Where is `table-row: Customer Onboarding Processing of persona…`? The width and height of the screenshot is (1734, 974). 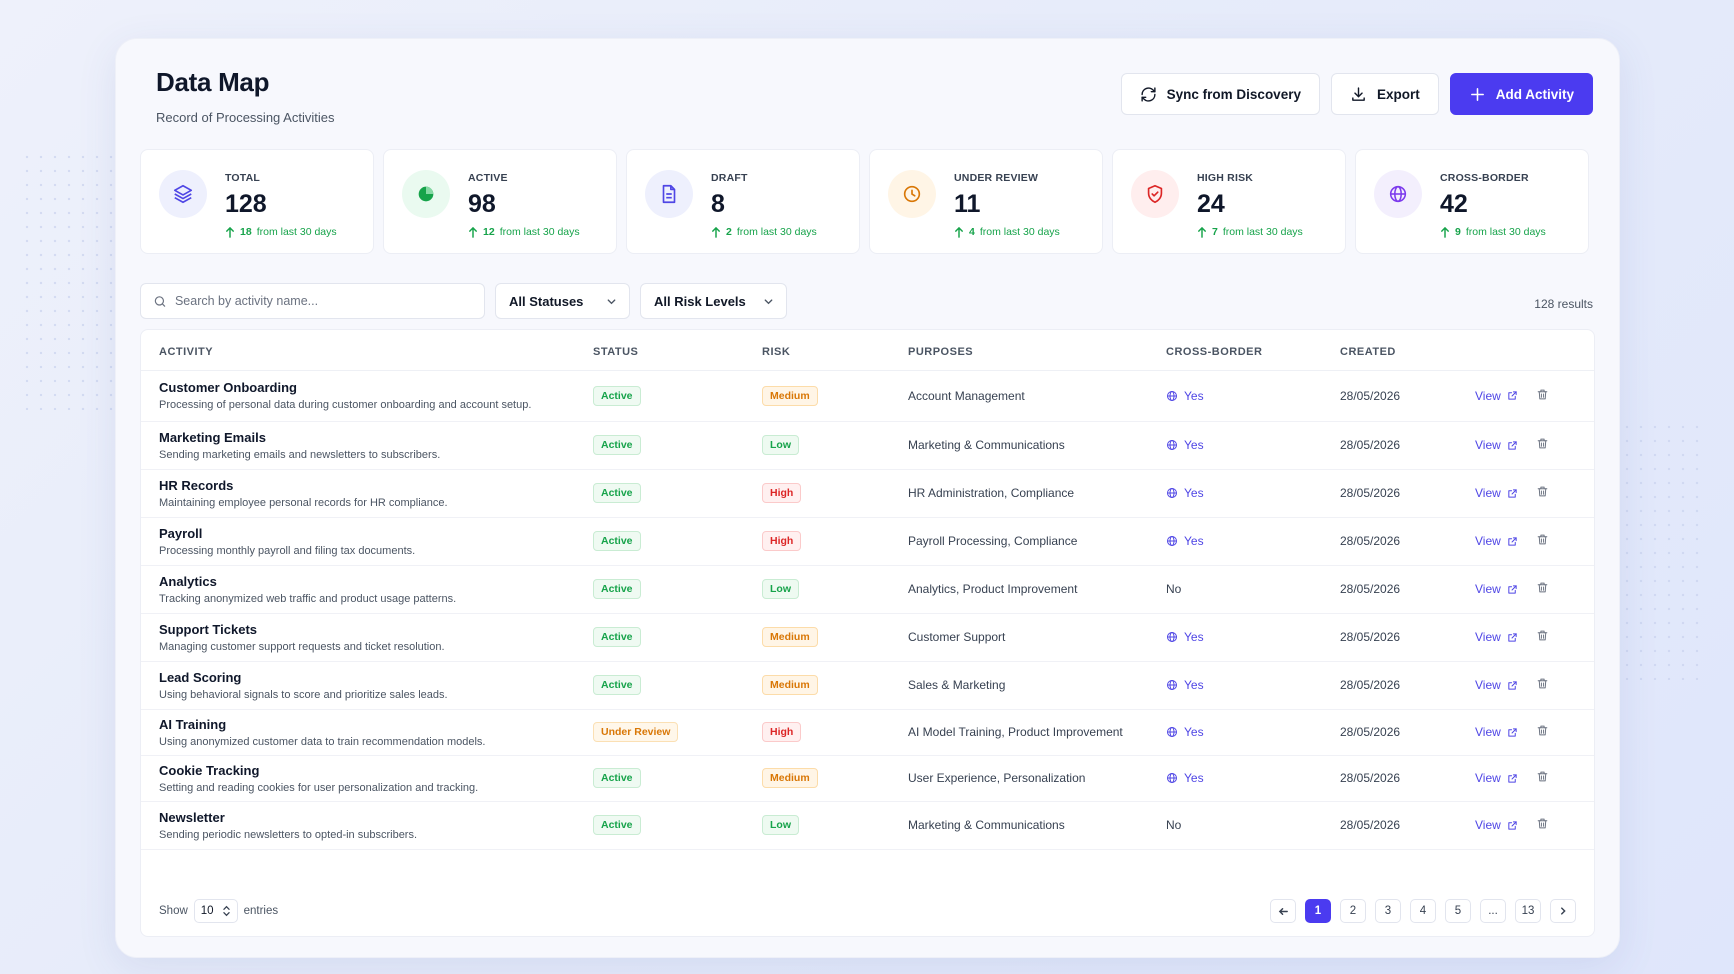 table-row: Customer Onboarding Processing of persona… is located at coordinates (867, 396).